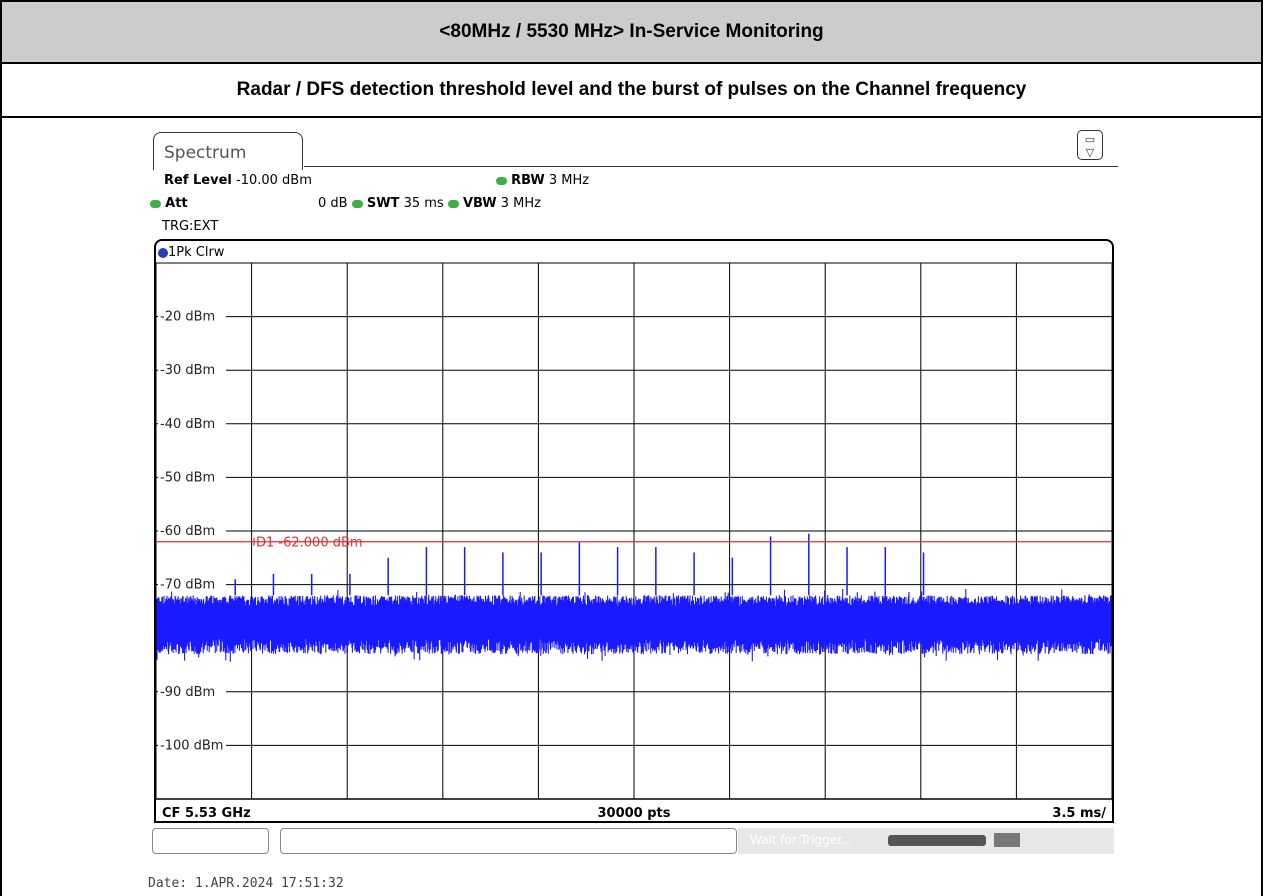  What do you see at coordinates (569, 180) in the screenshot?
I see `rbw-value: 3 MHz` at bounding box center [569, 180].